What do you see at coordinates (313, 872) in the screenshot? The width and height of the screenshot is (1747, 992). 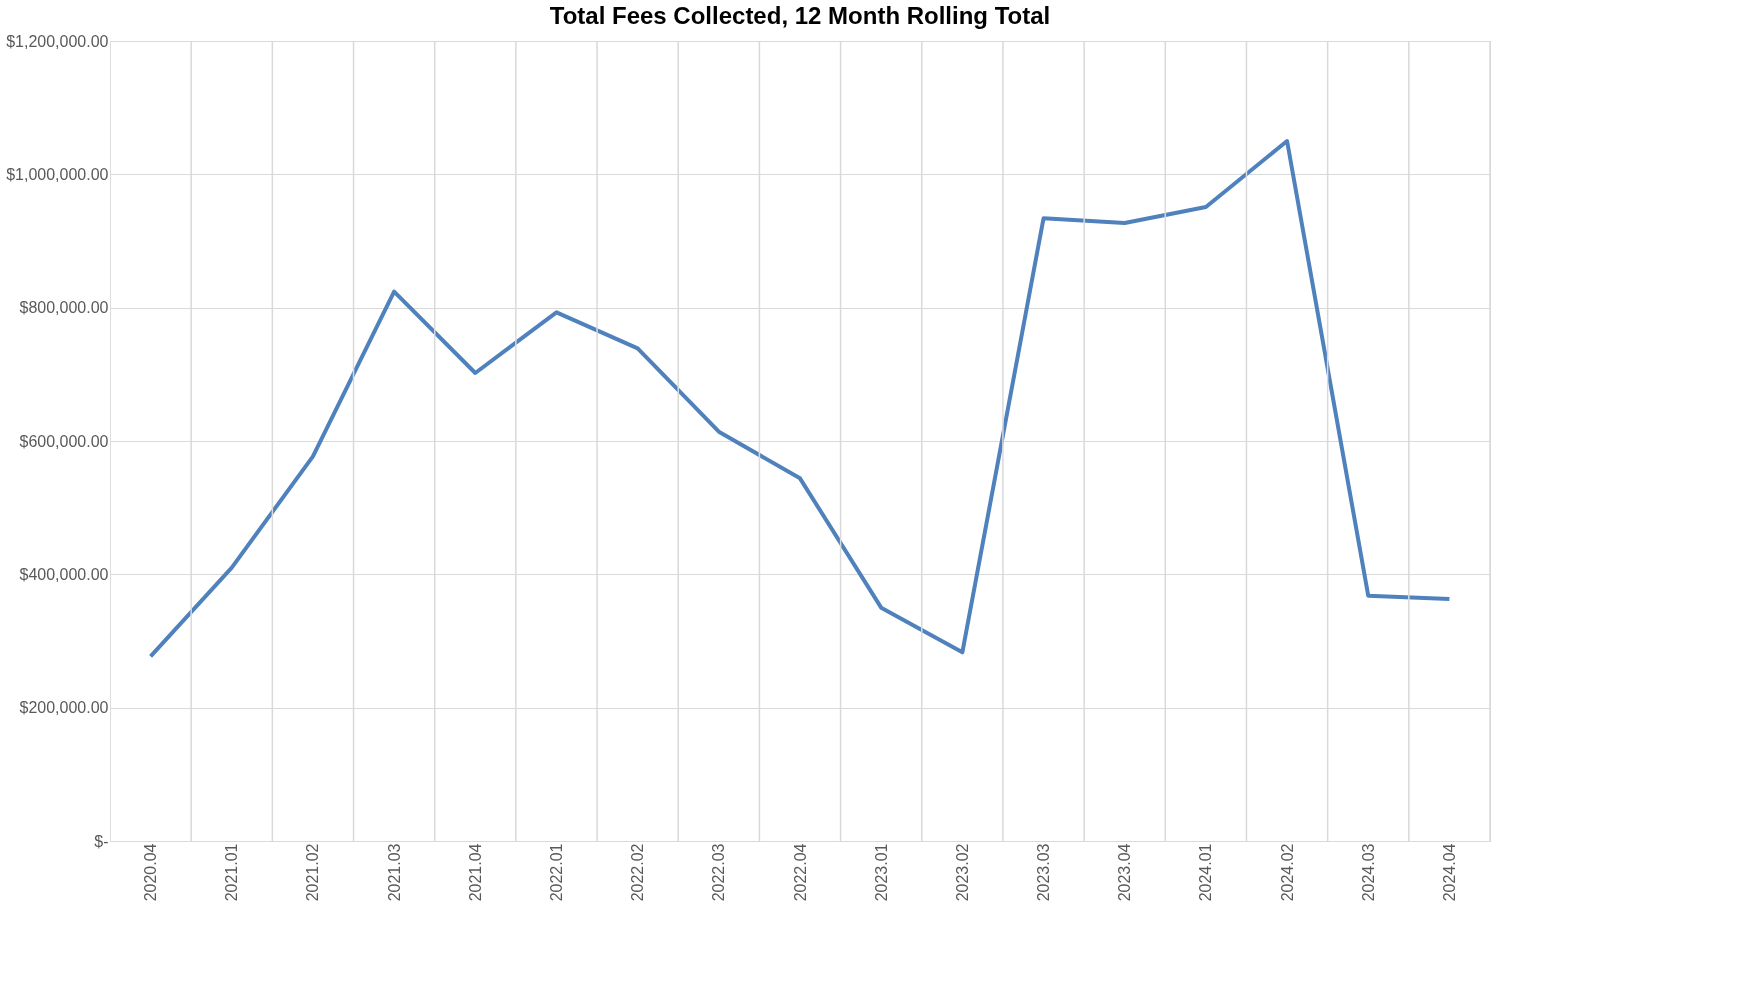 I see `x-tick-label: 2021.02` at bounding box center [313, 872].